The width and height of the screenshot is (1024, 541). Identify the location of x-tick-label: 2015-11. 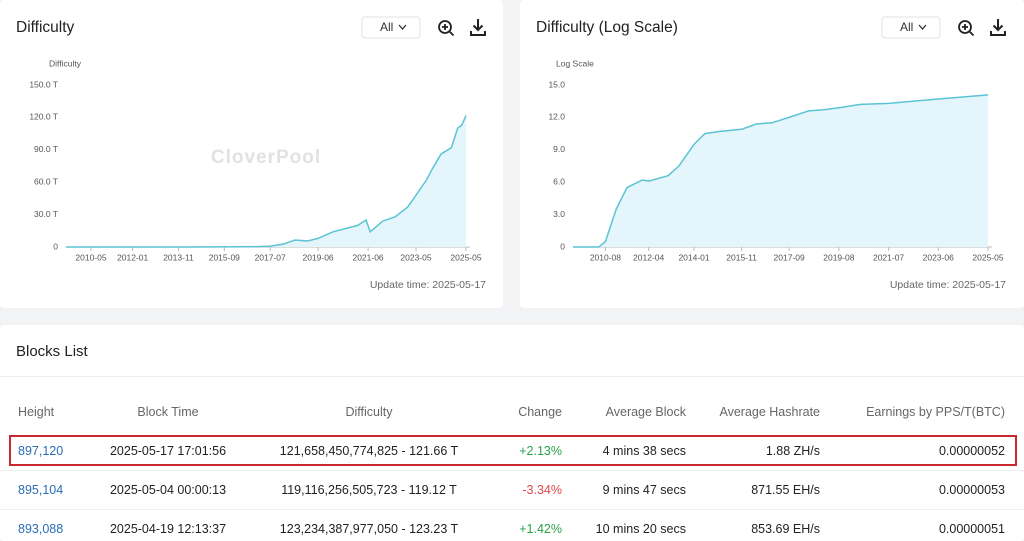
(741, 257).